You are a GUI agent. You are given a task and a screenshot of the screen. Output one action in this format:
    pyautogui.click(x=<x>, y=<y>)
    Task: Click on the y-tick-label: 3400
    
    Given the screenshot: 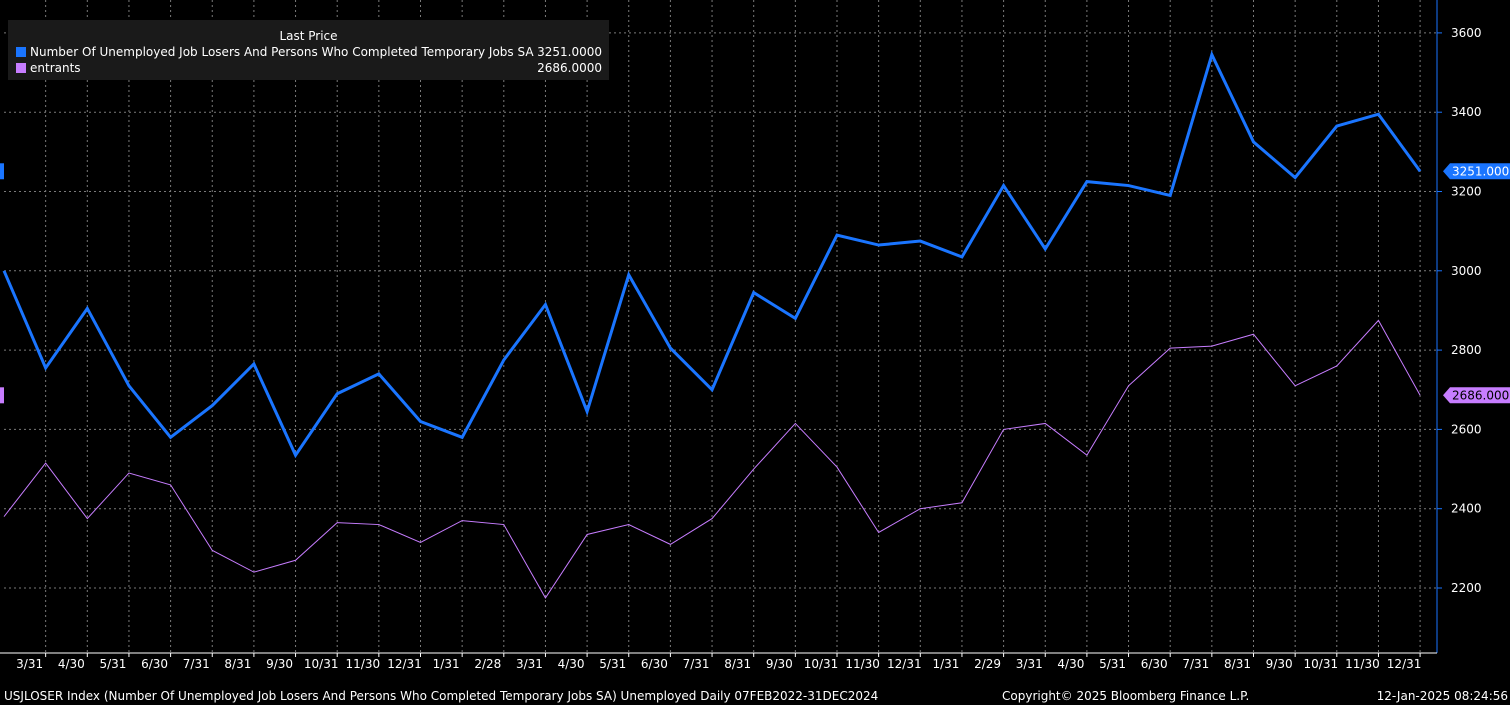 What is the action you would take?
    pyautogui.click(x=1466, y=112)
    